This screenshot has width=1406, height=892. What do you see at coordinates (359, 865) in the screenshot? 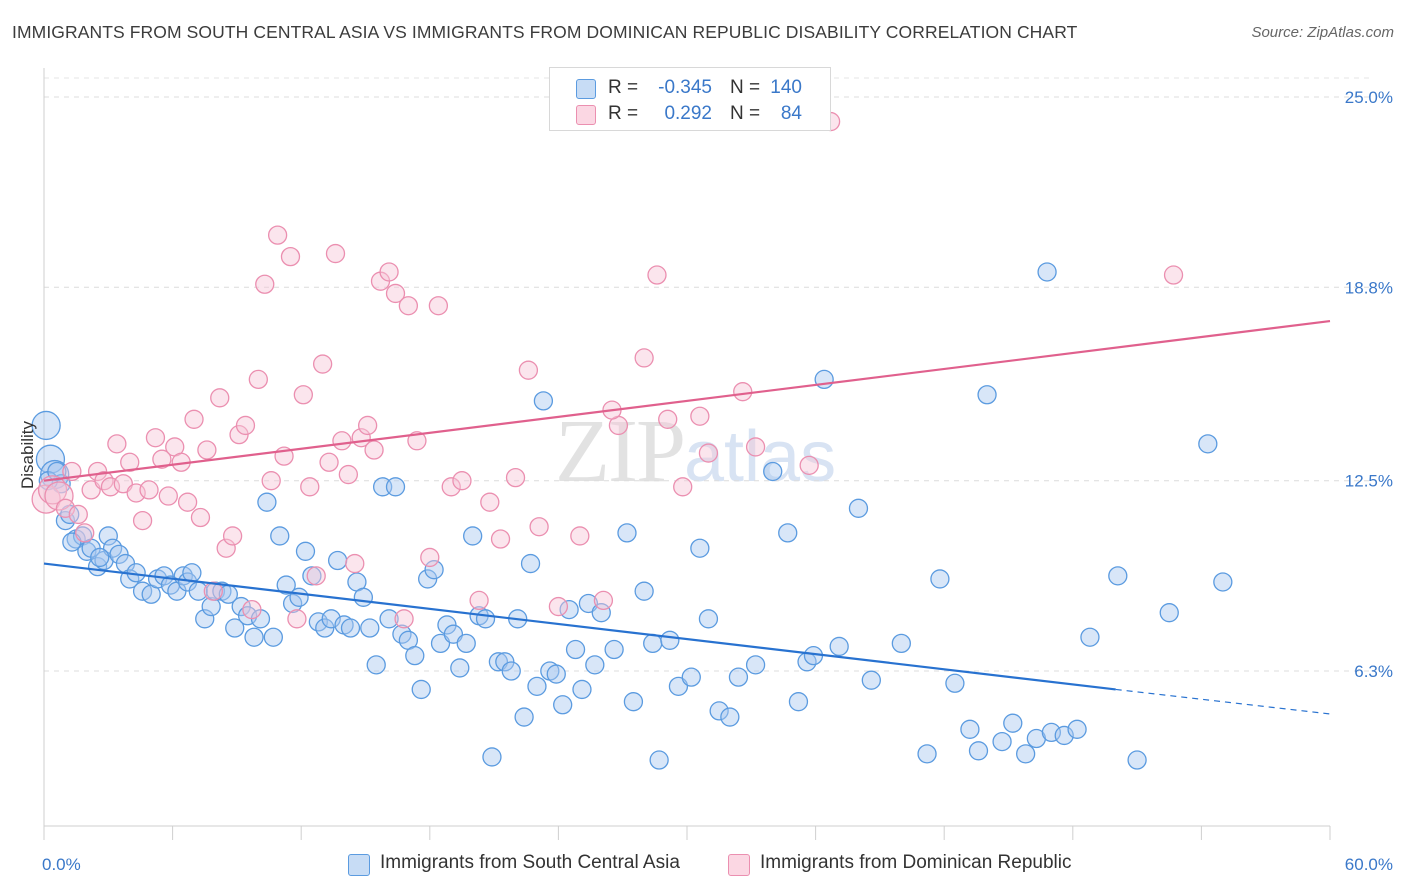
I see `legend-swatch-blue` at bounding box center [359, 865].